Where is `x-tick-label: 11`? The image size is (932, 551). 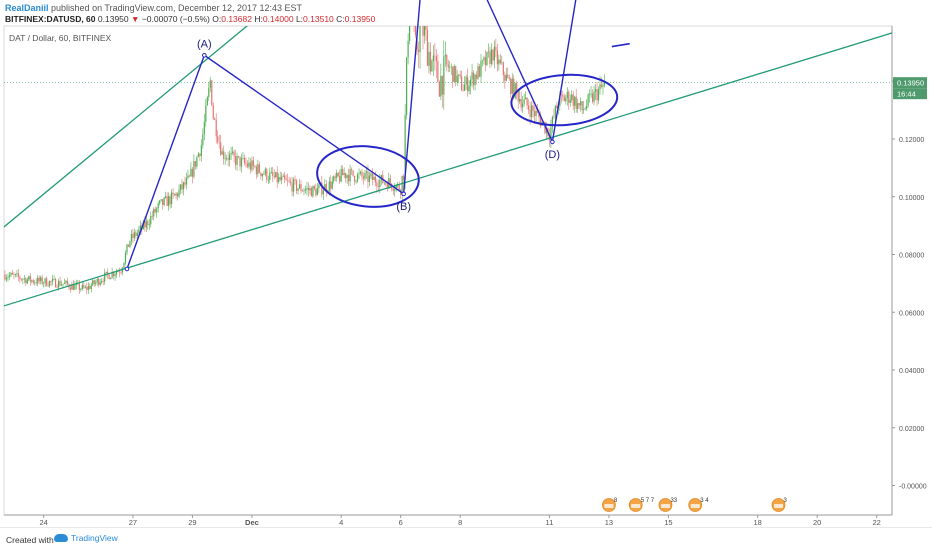 x-tick-label: 11 is located at coordinates (550, 522).